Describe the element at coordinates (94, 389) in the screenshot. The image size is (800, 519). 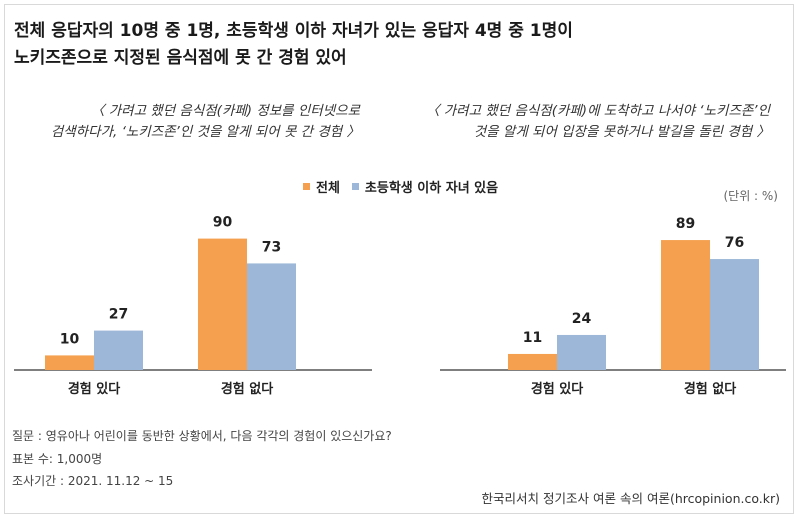
I see `category-label-panel1-1: 경험 있다` at that location.